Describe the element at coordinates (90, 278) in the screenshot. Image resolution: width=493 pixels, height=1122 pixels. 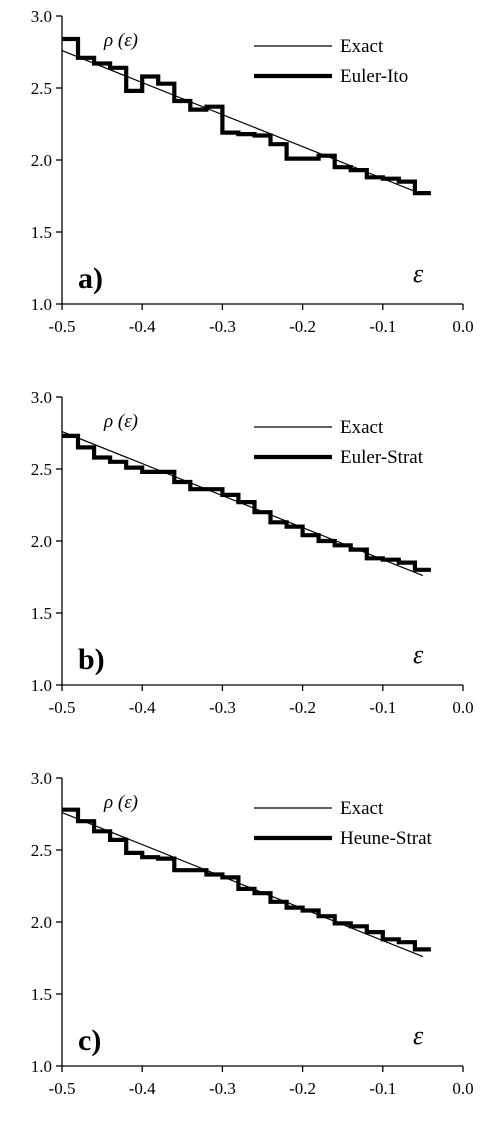
I see `panel-label: a)` at that location.